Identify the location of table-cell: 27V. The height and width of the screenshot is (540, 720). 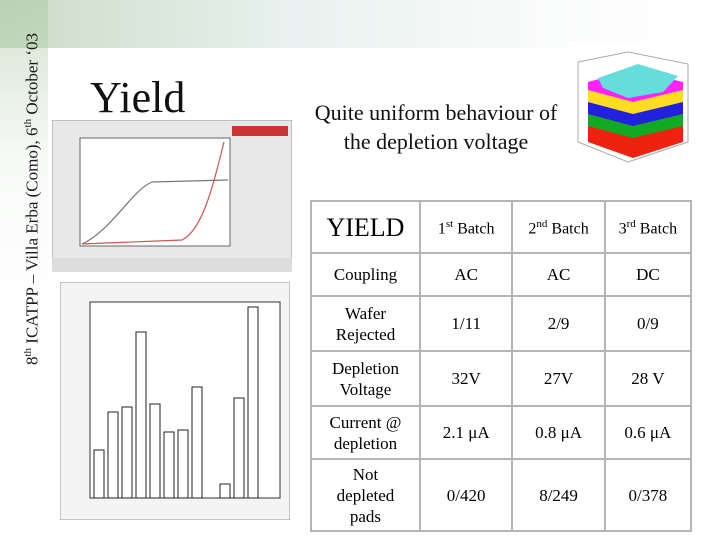
(558, 378).